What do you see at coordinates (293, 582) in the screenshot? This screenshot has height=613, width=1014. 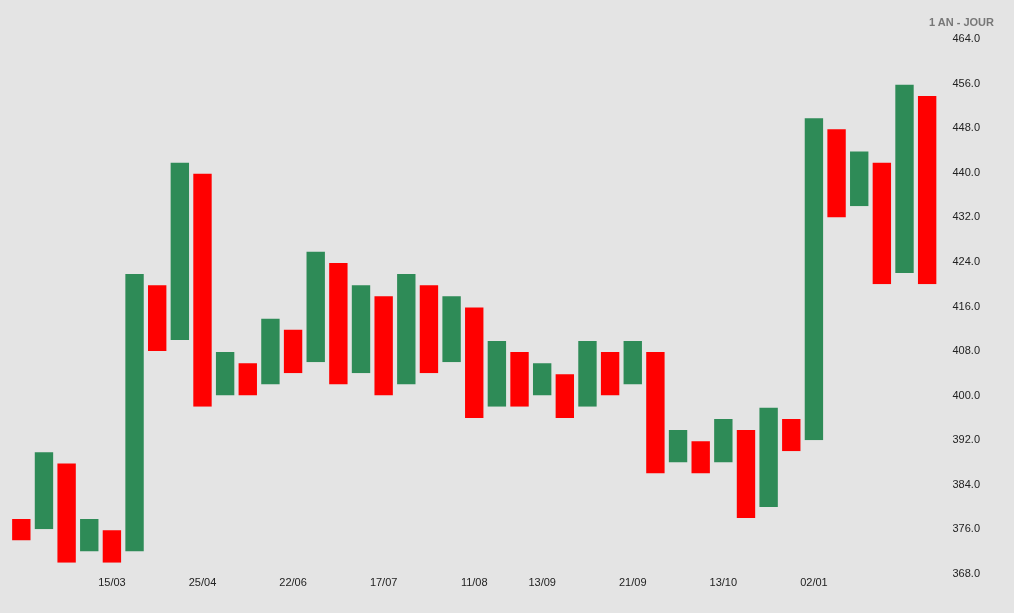 I see `x-tick-label: 22/06` at bounding box center [293, 582].